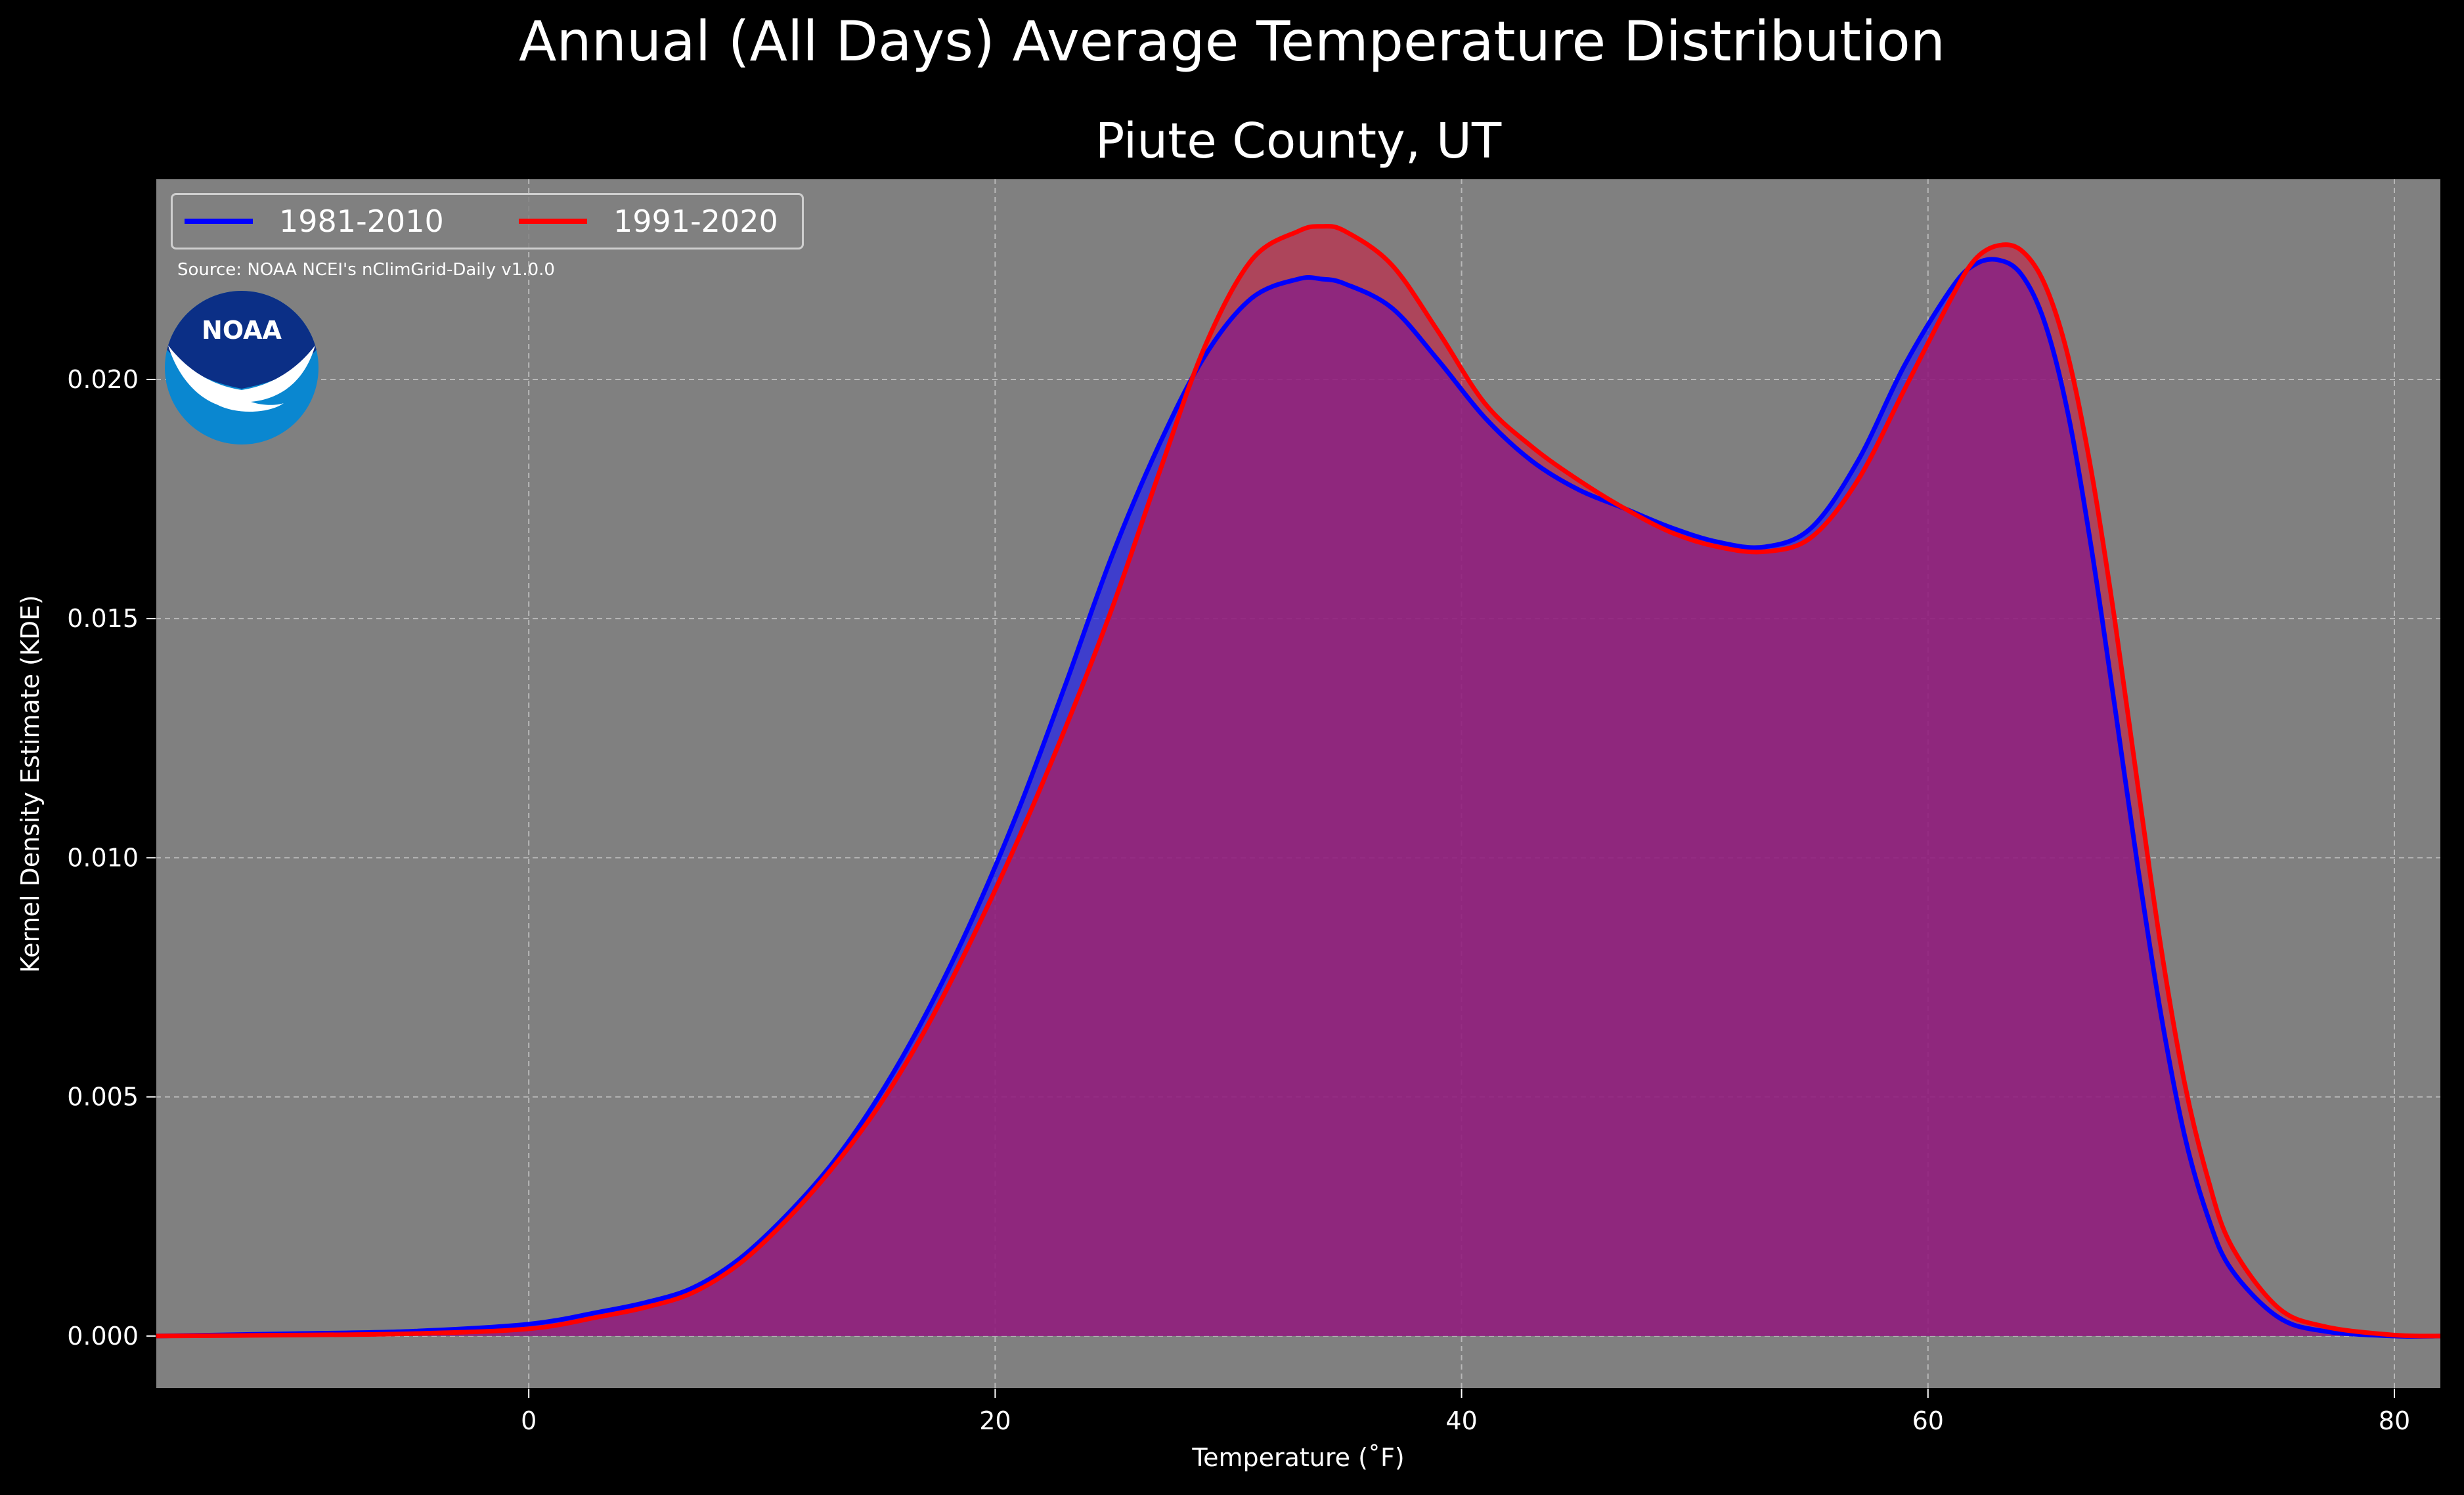 This screenshot has height=1495, width=2464. I want to click on y-tick-label: 0.020, so click(103, 379).